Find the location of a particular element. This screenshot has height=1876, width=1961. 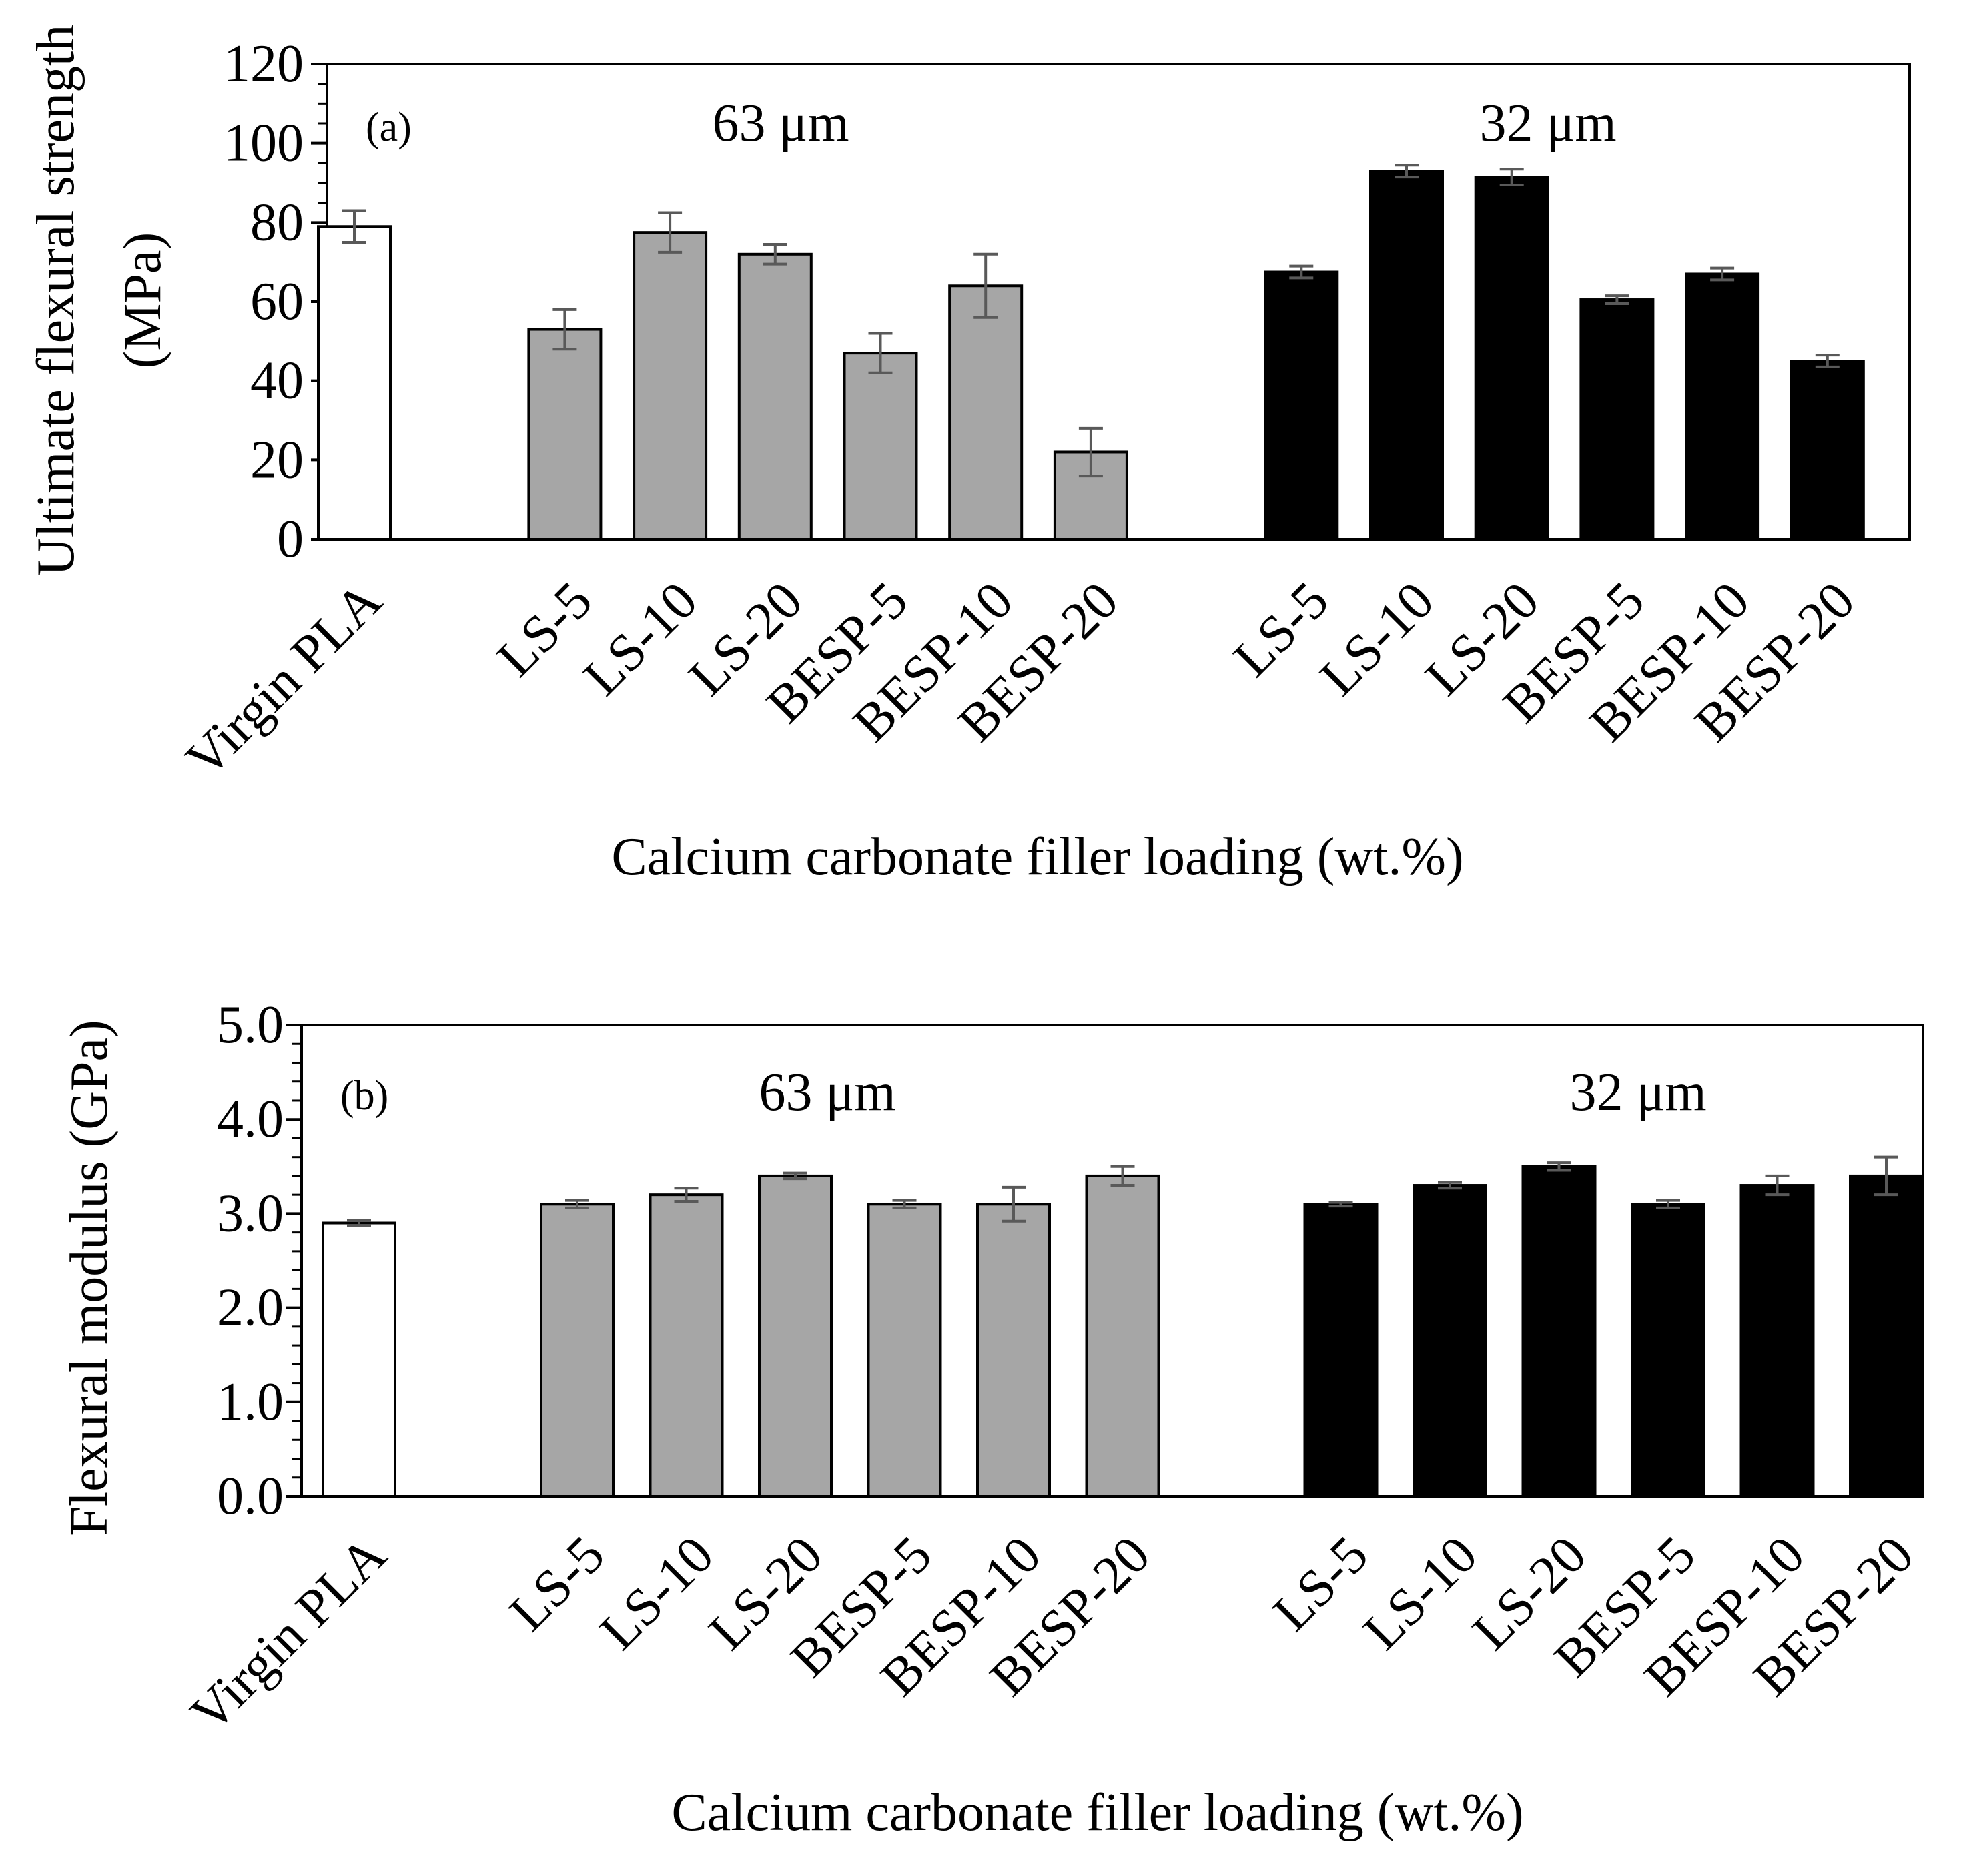

panel-a-x-tick-label-virgin-virgin-pla: Virgin PLA is located at coordinates (284, 680).